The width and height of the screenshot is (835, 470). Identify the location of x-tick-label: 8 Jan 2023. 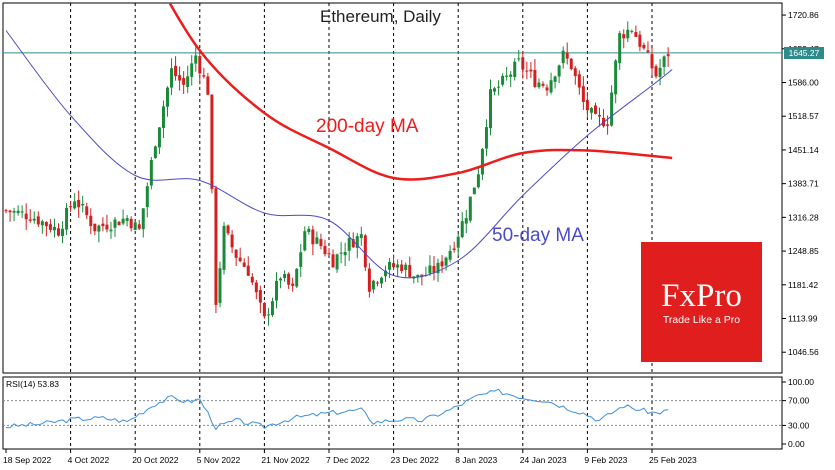
(476, 460).